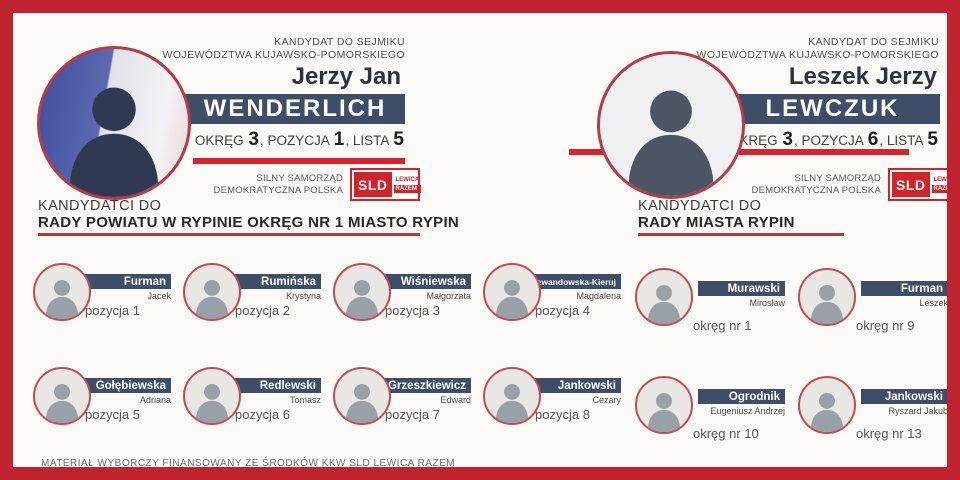 The height and width of the screenshot is (480, 960). What do you see at coordinates (262, 310) in the screenshot?
I see `candidate-position-label: pozycja 2` at bounding box center [262, 310].